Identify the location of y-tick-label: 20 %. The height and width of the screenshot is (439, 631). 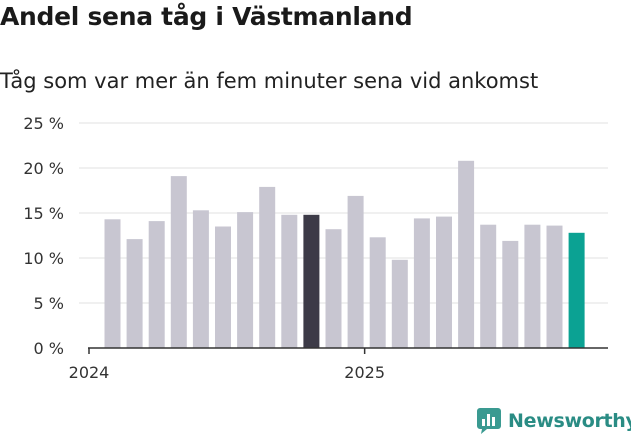
(43, 168).